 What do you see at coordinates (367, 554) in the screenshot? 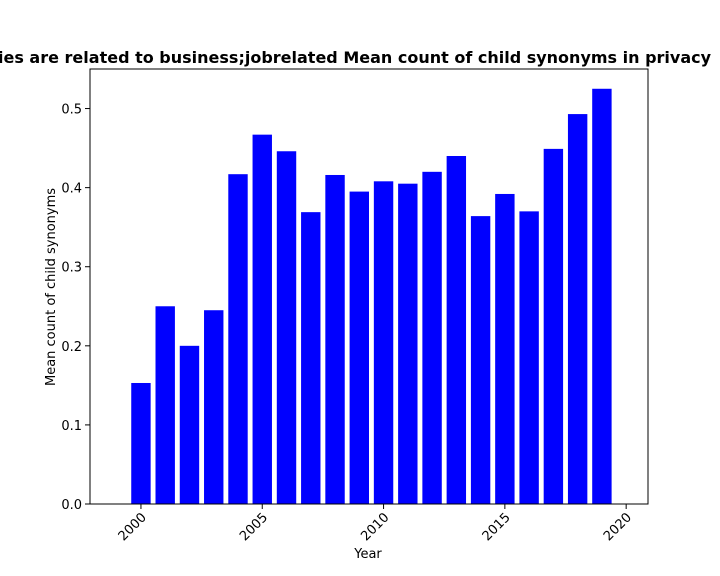
I see `x-axis-label: Year` at bounding box center [367, 554].